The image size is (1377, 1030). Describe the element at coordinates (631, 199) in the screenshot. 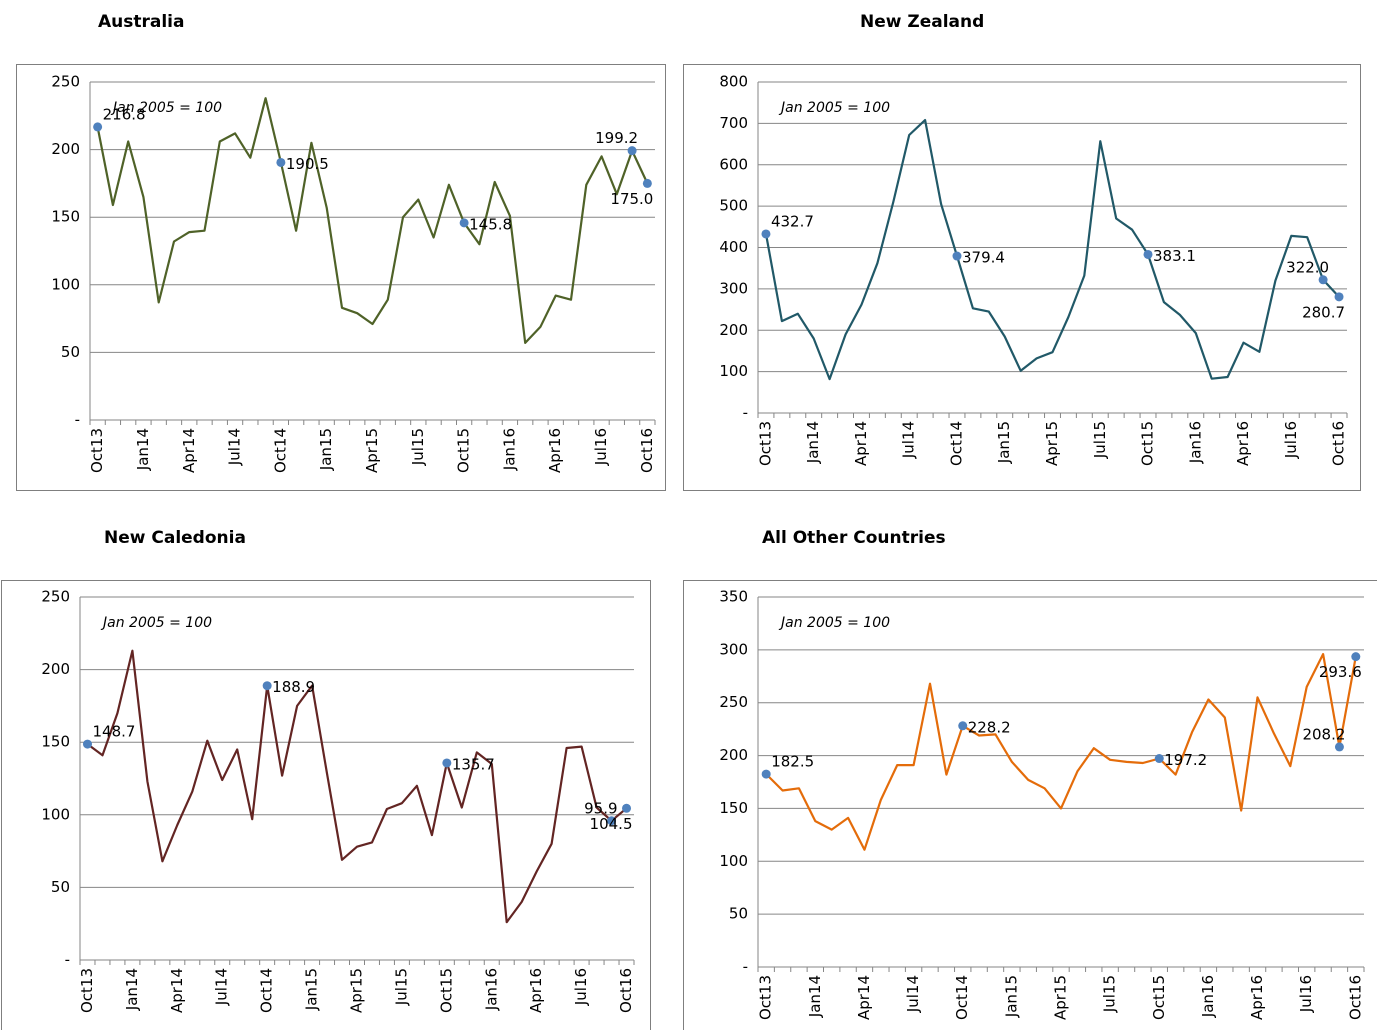

I see `data-label: 175.0` at that location.